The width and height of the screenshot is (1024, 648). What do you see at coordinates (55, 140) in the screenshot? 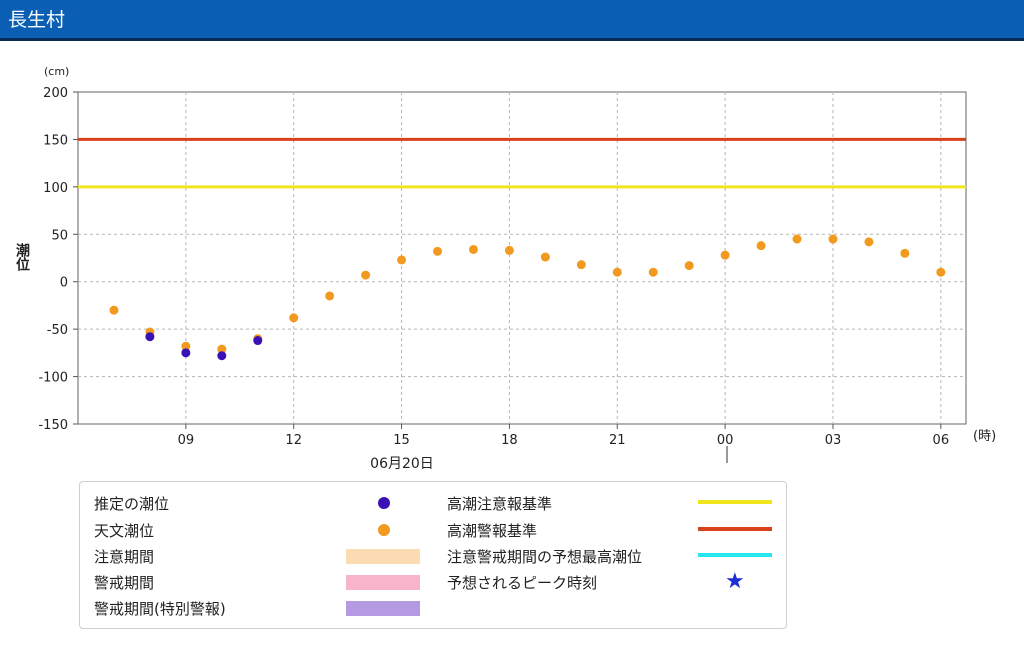
I see `y-tick-label: 150` at bounding box center [55, 140].